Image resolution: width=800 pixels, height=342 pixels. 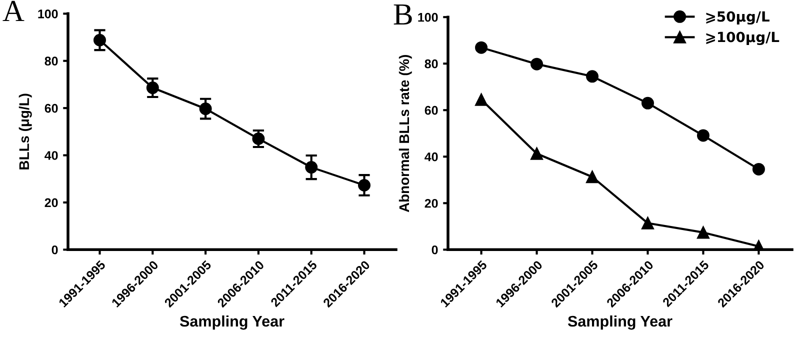 What do you see at coordinates (13, 11) in the screenshot?
I see `chart-title: A` at bounding box center [13, 11].